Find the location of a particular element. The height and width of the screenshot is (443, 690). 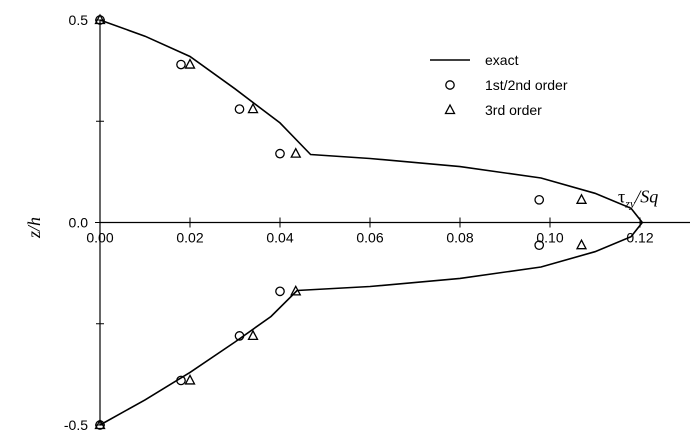

axis-labels: z/h τzy/Sq is located at coordinates (341, 213).